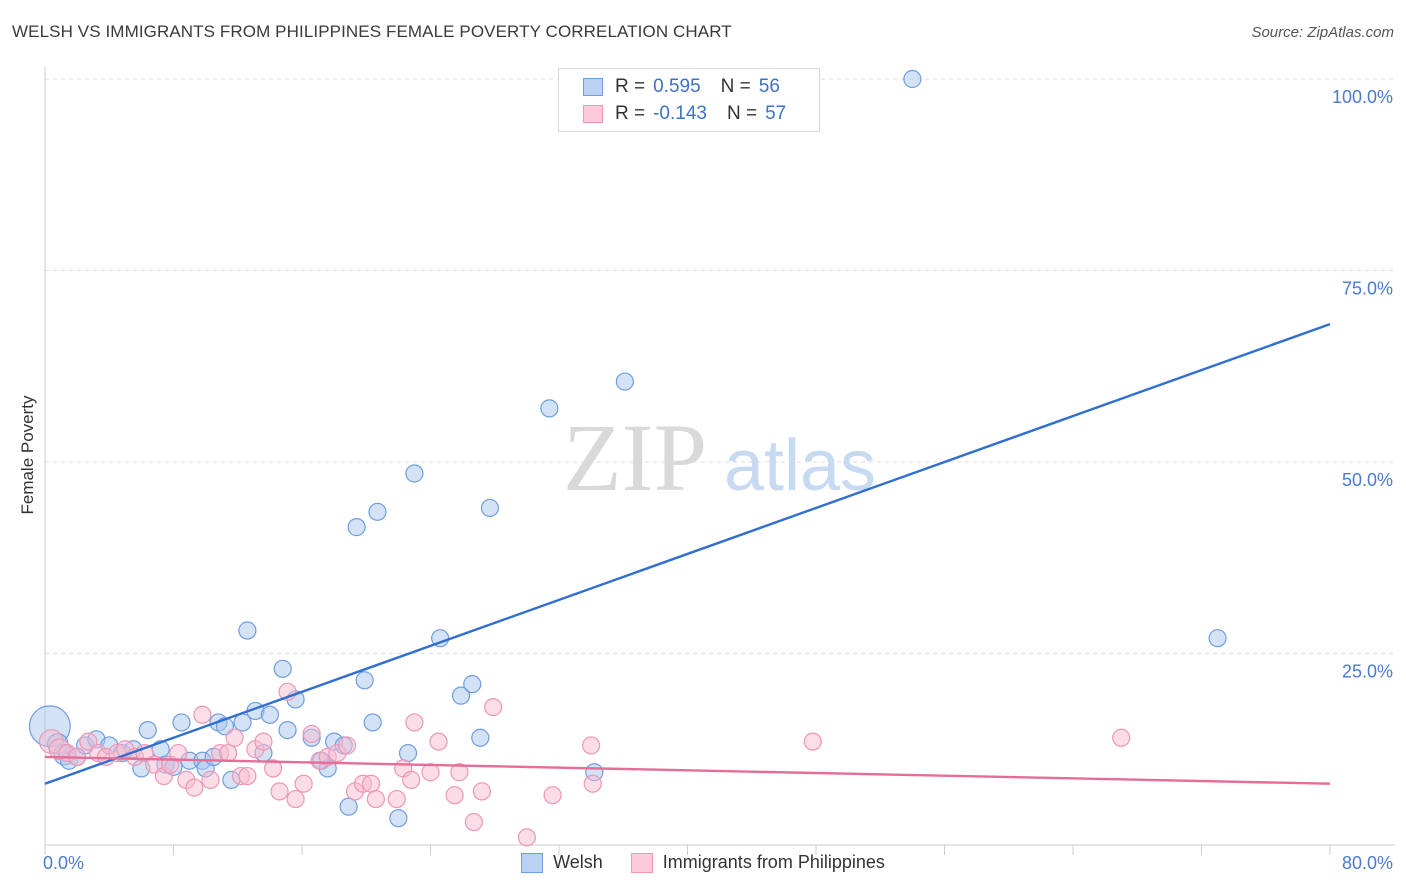 This screenshot has height=892, width=1406. What do you see at coordinates (1367, 672) in the screenshot?
I see `y-tick-label-0: 25.0%` at bounding box center [1367, 672].